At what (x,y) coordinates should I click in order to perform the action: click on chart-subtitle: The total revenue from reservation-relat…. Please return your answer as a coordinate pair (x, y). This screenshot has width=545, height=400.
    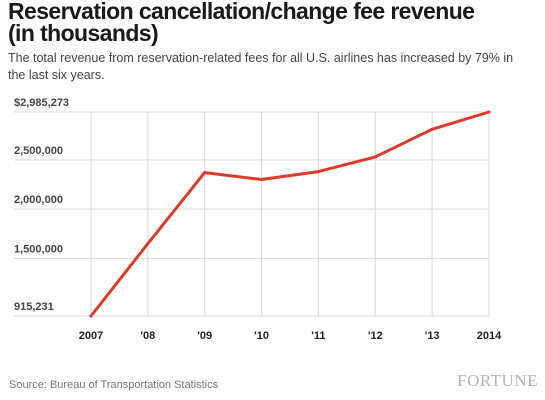
    Looking at the image, I should click on (261, 66).